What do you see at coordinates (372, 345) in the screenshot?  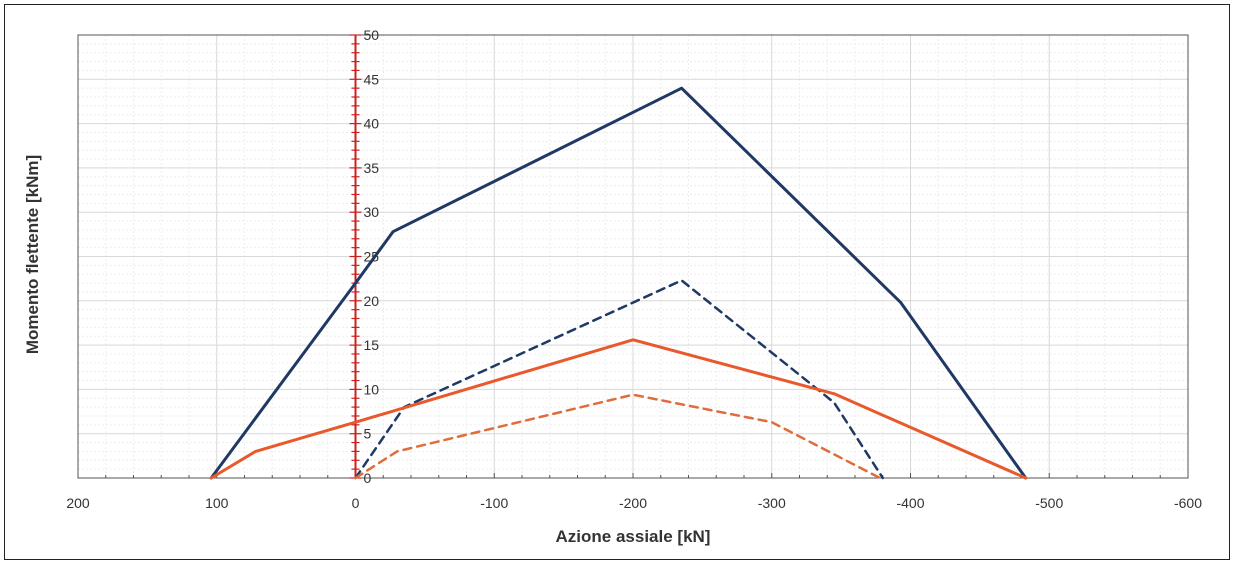 I see `y-tick-label: 15` at bounding box center [372, 345].